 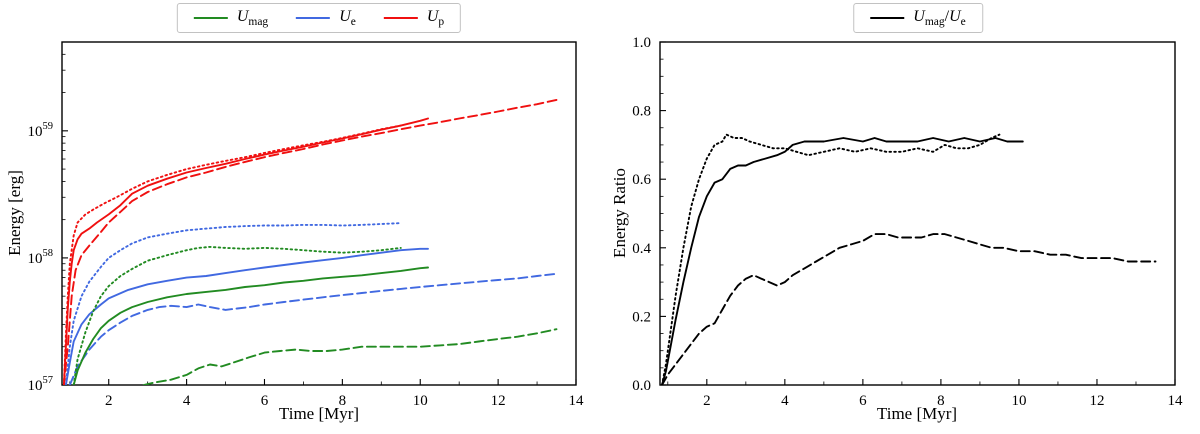 I want to click on ue-label: Ue, so click(x=347, y=18).